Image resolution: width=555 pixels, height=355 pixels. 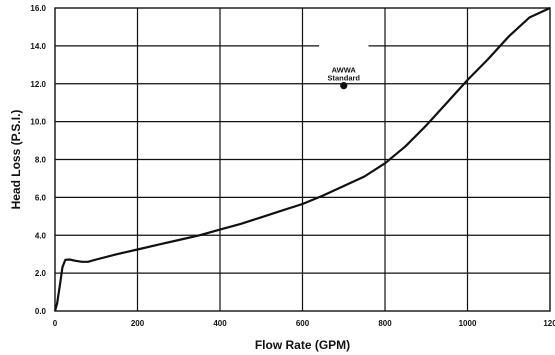 I want to click on y-tick-label: 10.0, so click(x=38, y=122).